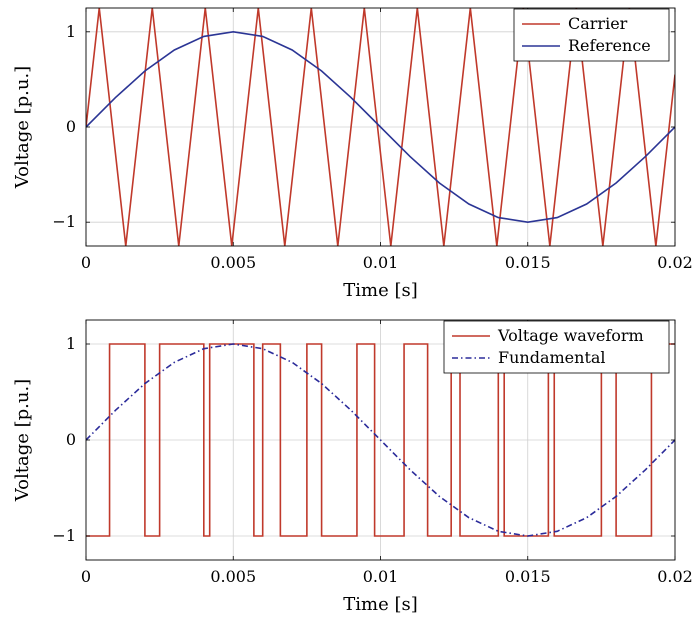  Describe the element at coordinates (552, 357) in the screenshot. I see `legend-entry: Fundamental` at that location.